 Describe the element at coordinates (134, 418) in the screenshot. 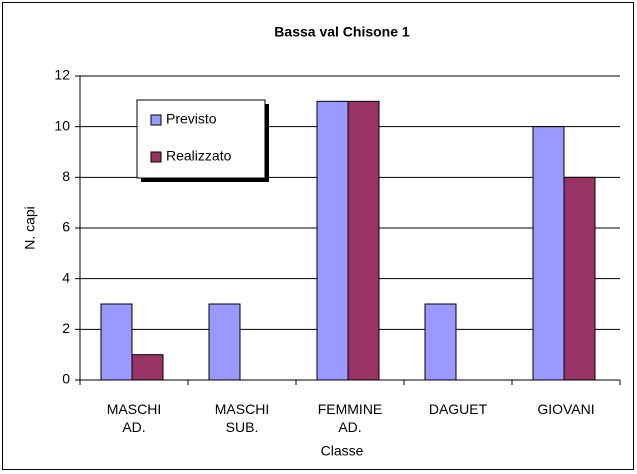

I see `x-tick-label: MASCHI AD.` at that location.